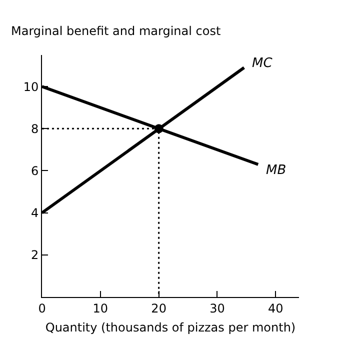  What do you see at coordinates (158, 308) in the screenshot?
I see `x-tick-label: 20` at bounding box center [158, 308].